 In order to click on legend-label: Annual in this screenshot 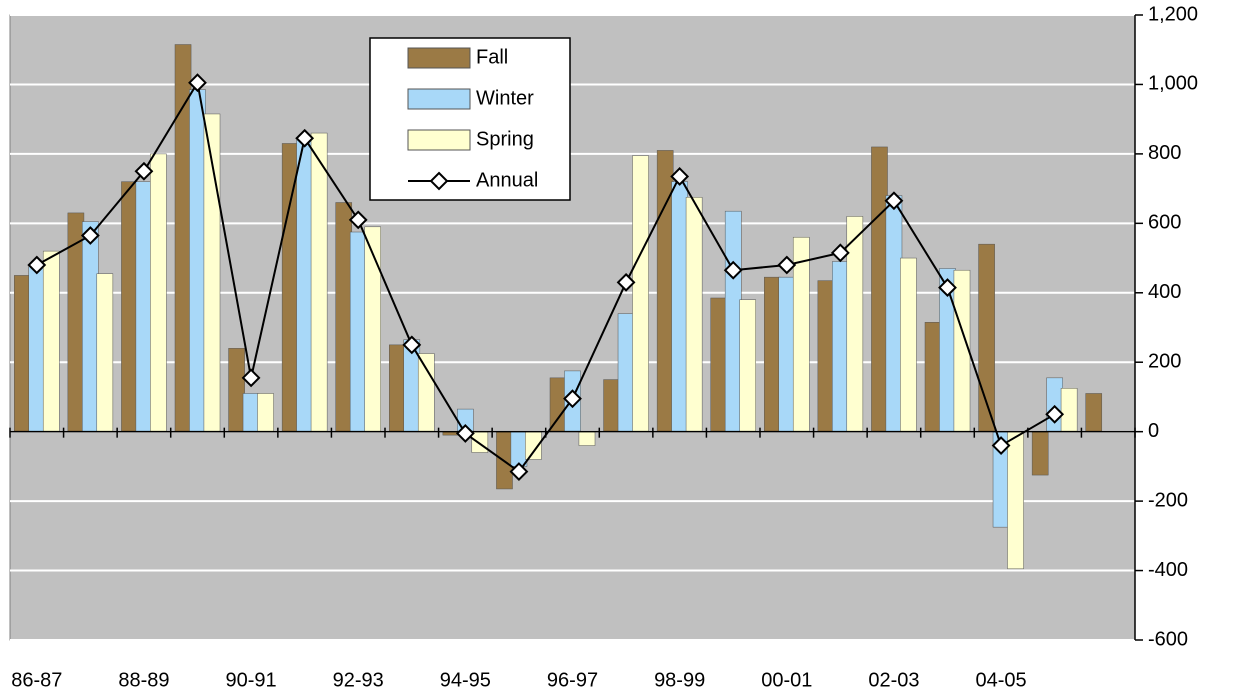, I will do `click(507, 180)`.